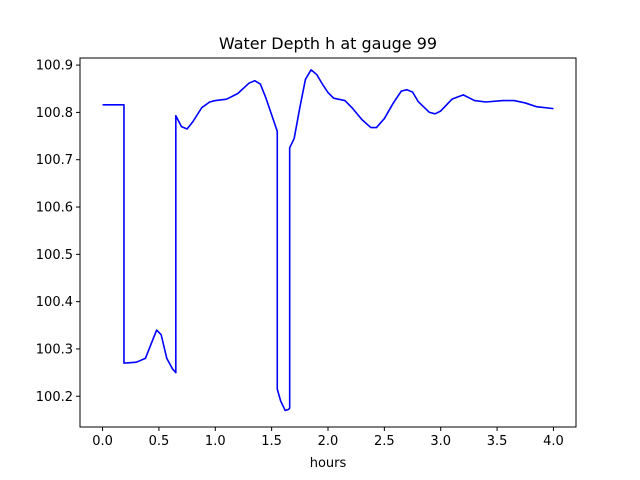 The image size is (640, 480). What do you see at coordinates (58, 232) in the screenshot?
I see `y-axis: 100.2 100.3 100.4 100.5 100.6 100.7 100.8 100.9` at bounding box center [58, 232].